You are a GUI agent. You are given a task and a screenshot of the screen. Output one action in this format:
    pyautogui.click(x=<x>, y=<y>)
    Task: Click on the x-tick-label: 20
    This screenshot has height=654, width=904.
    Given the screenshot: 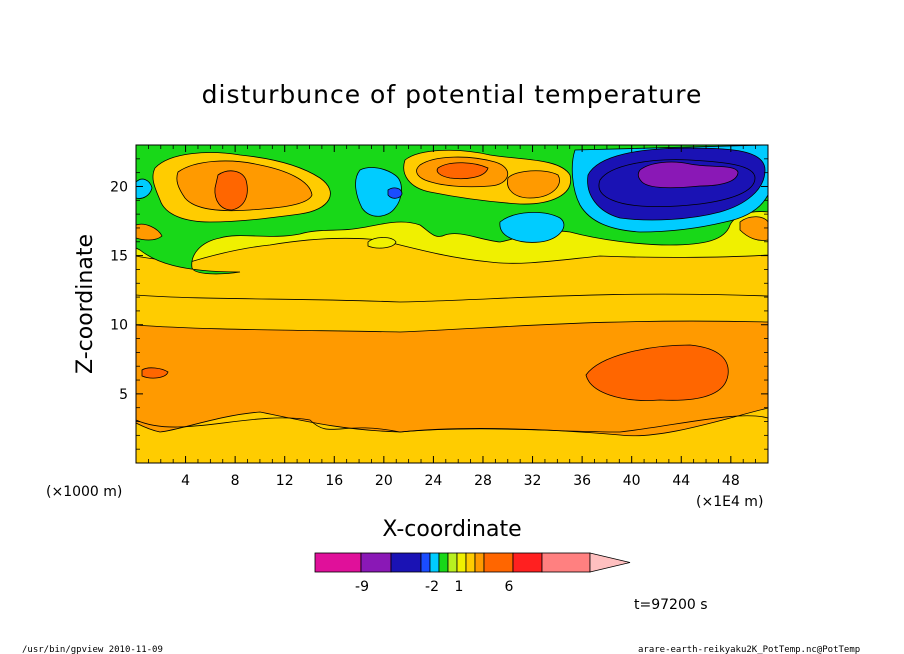 What is the action you would take?
    pyautogui.click(x=384, y=481)
    